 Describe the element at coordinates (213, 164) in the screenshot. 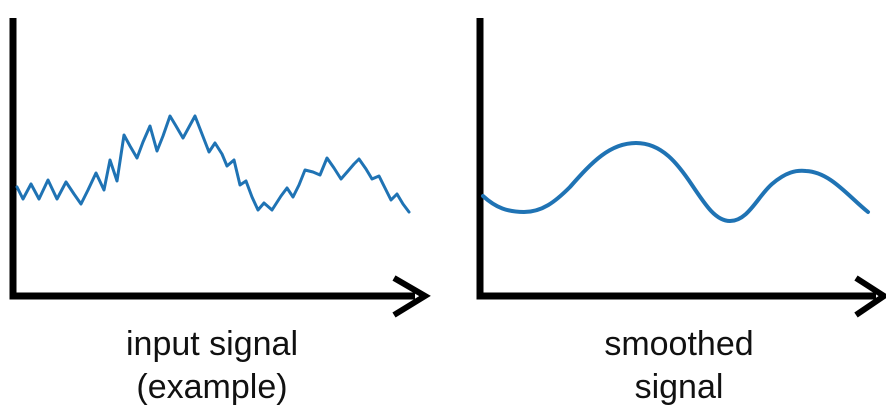

I see `input-signal-line` at that location.